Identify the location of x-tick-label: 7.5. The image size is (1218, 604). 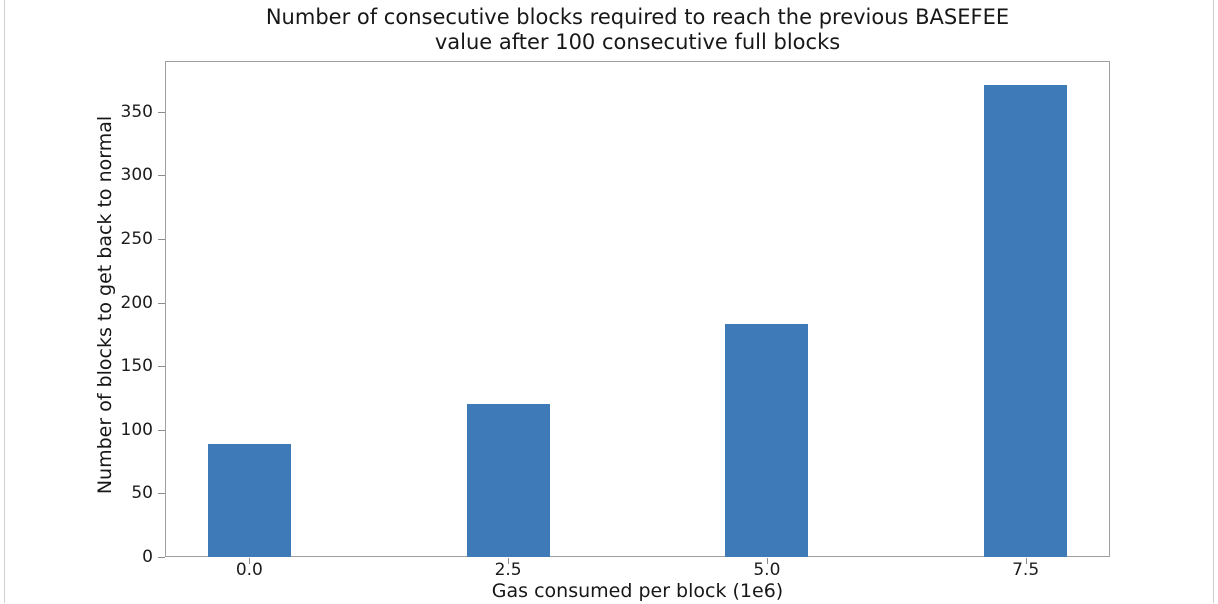
(1026, 570).